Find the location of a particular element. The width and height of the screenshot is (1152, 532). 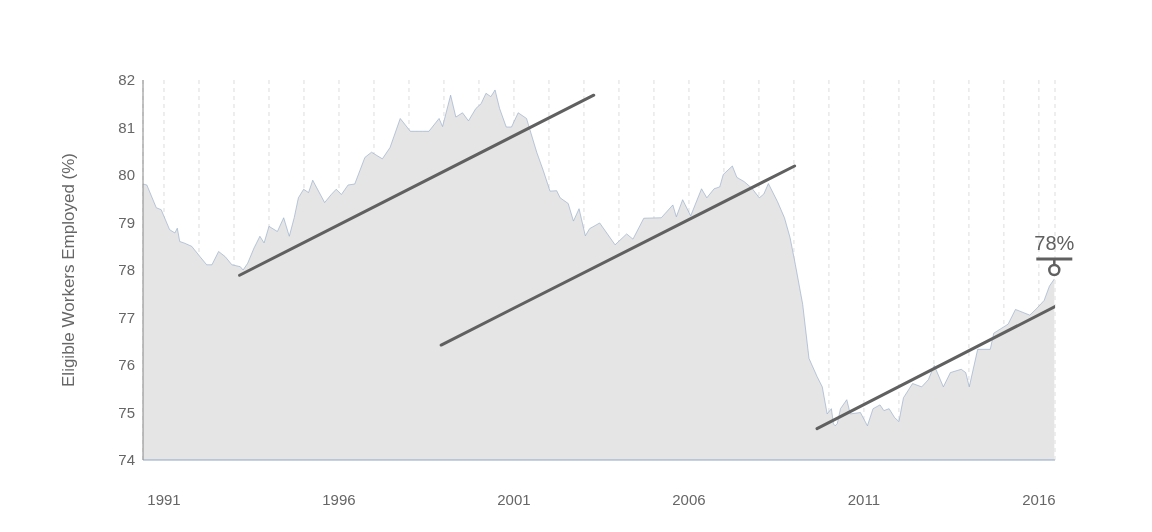

y-tick-label: 78 is located at coordinates (126, 270).